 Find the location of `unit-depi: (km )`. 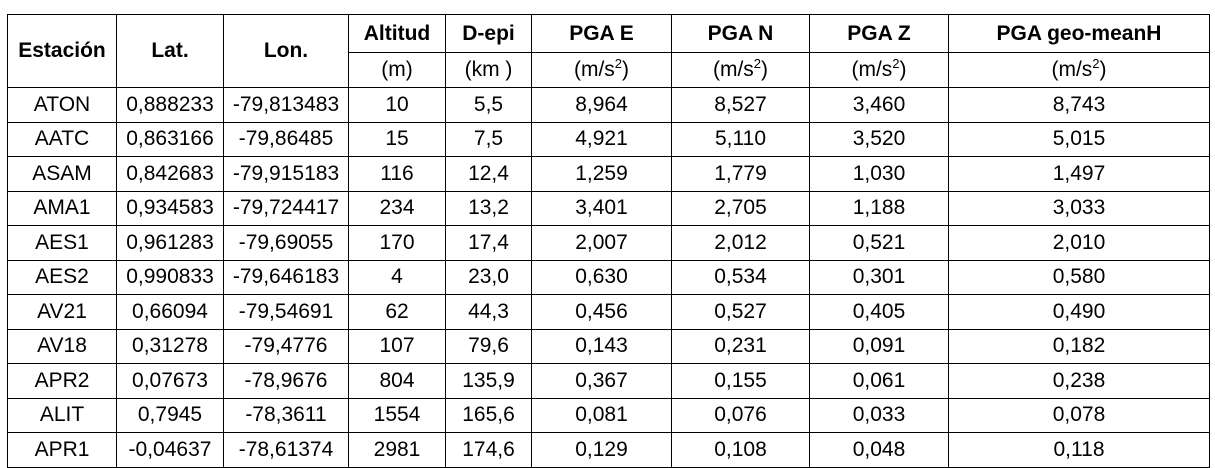

unit-depi: (km ) is located at coordinates (488, 70).